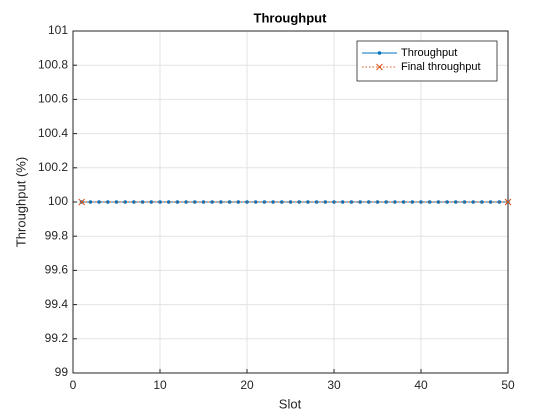 This screenshot has width=560, height=420. I want to click on x-tick-label: 50, so click(508, 385).